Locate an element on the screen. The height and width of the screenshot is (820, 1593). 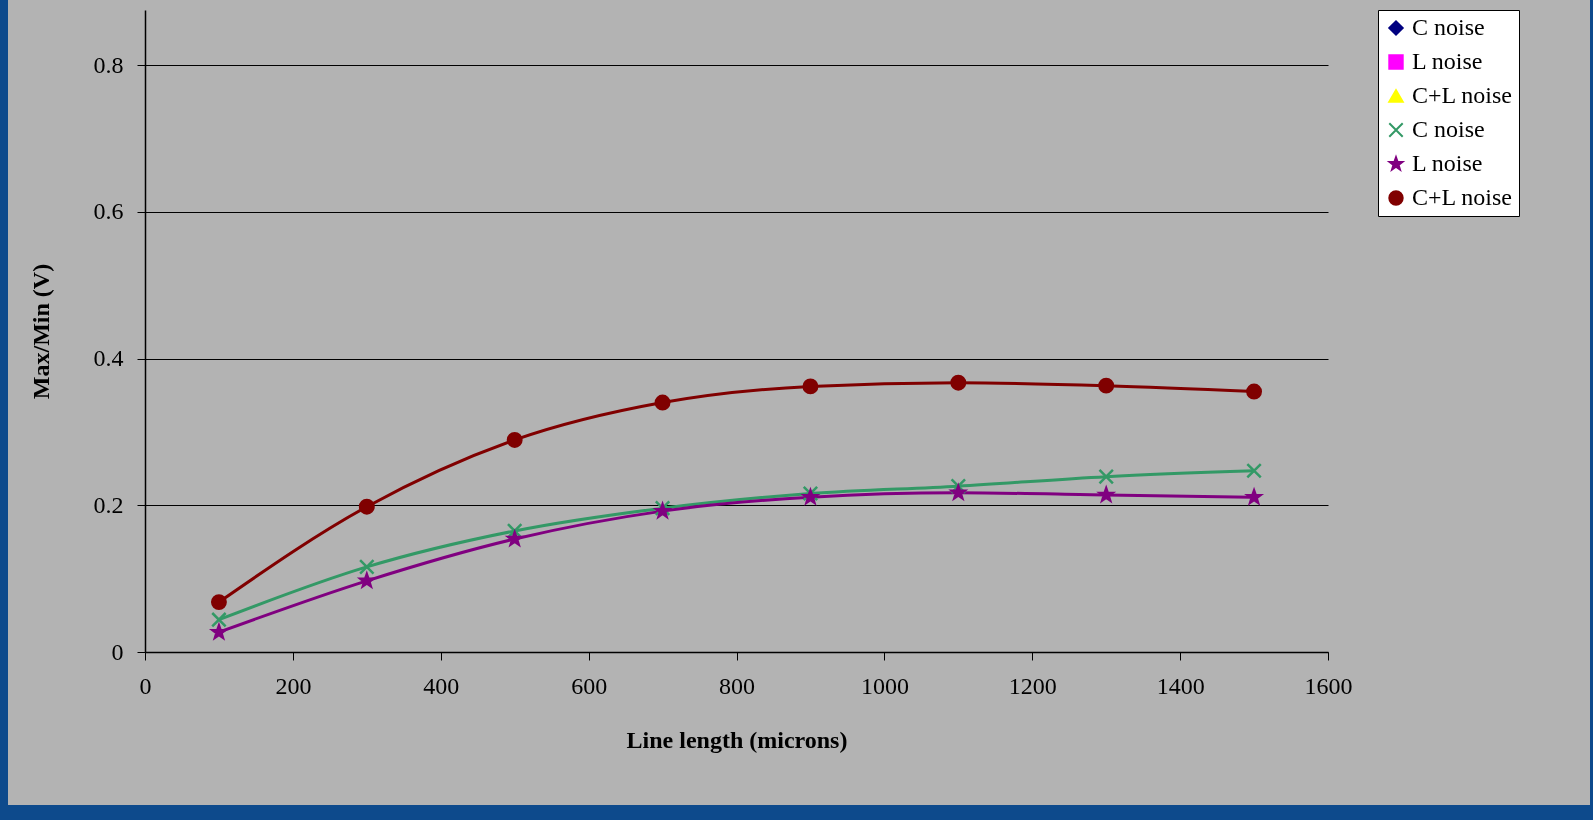
x-axis-title: Line length (microns) is located at coordinates (737, 739).